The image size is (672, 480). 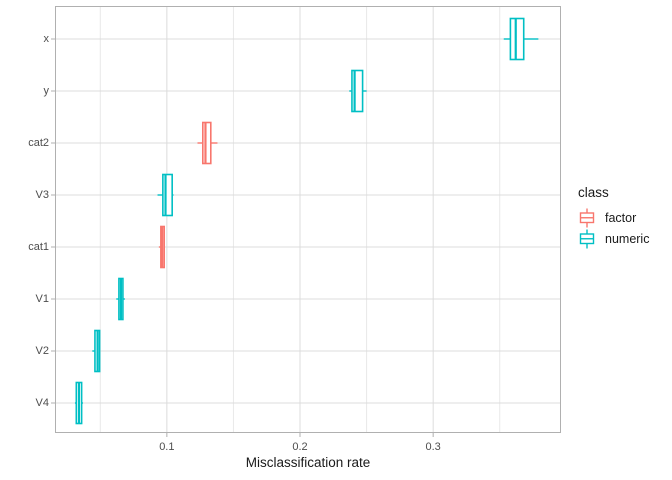 What do you see at coordinates (42, 403) in the screenshot?
I see `y-tick-label-V4: V4` at bounding box center [42, 403].